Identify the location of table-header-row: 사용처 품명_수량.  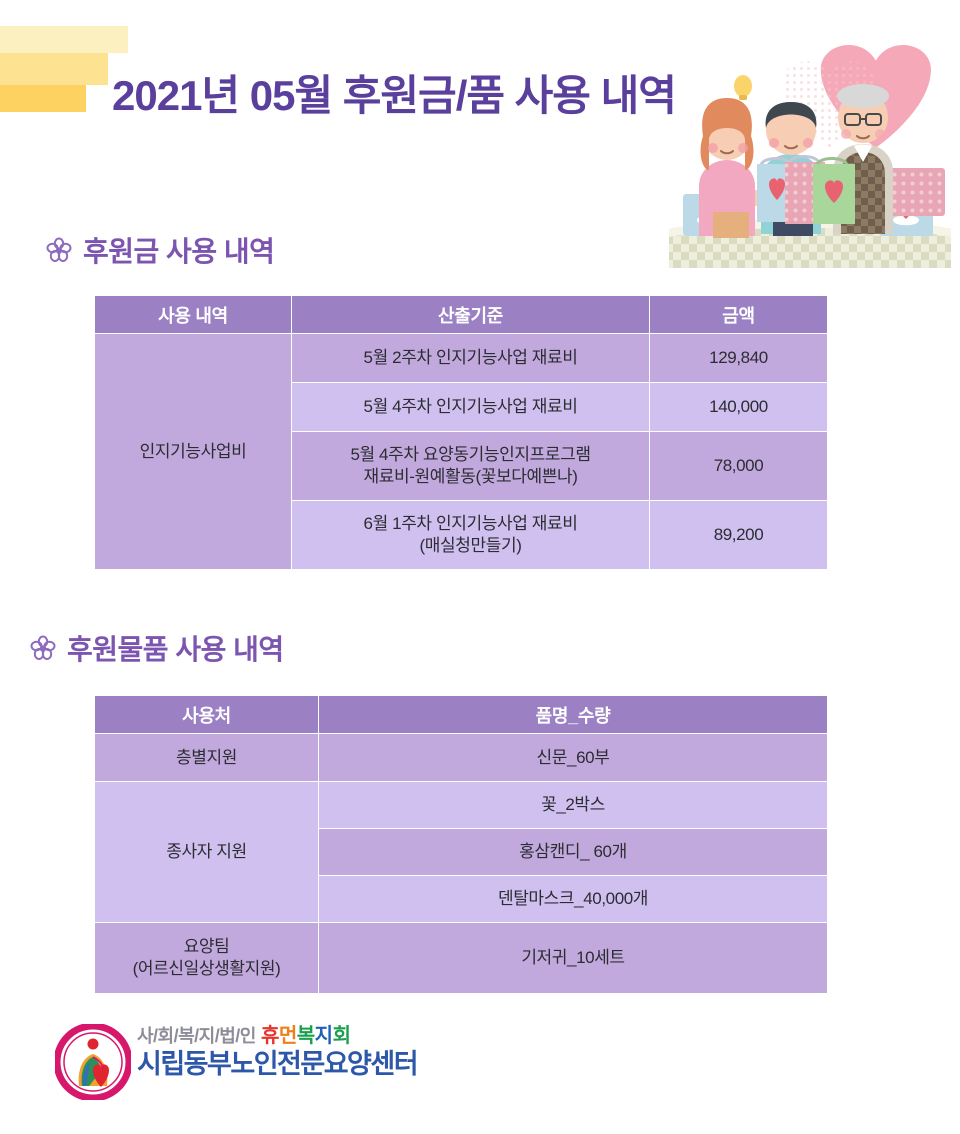
(461, 714).